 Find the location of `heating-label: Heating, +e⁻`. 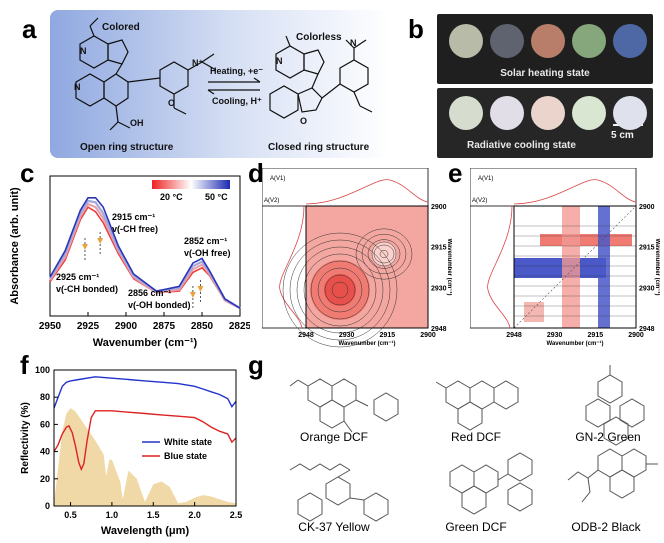

heating-label: Heating, +e⁻ is located at coordinates (236, 71).